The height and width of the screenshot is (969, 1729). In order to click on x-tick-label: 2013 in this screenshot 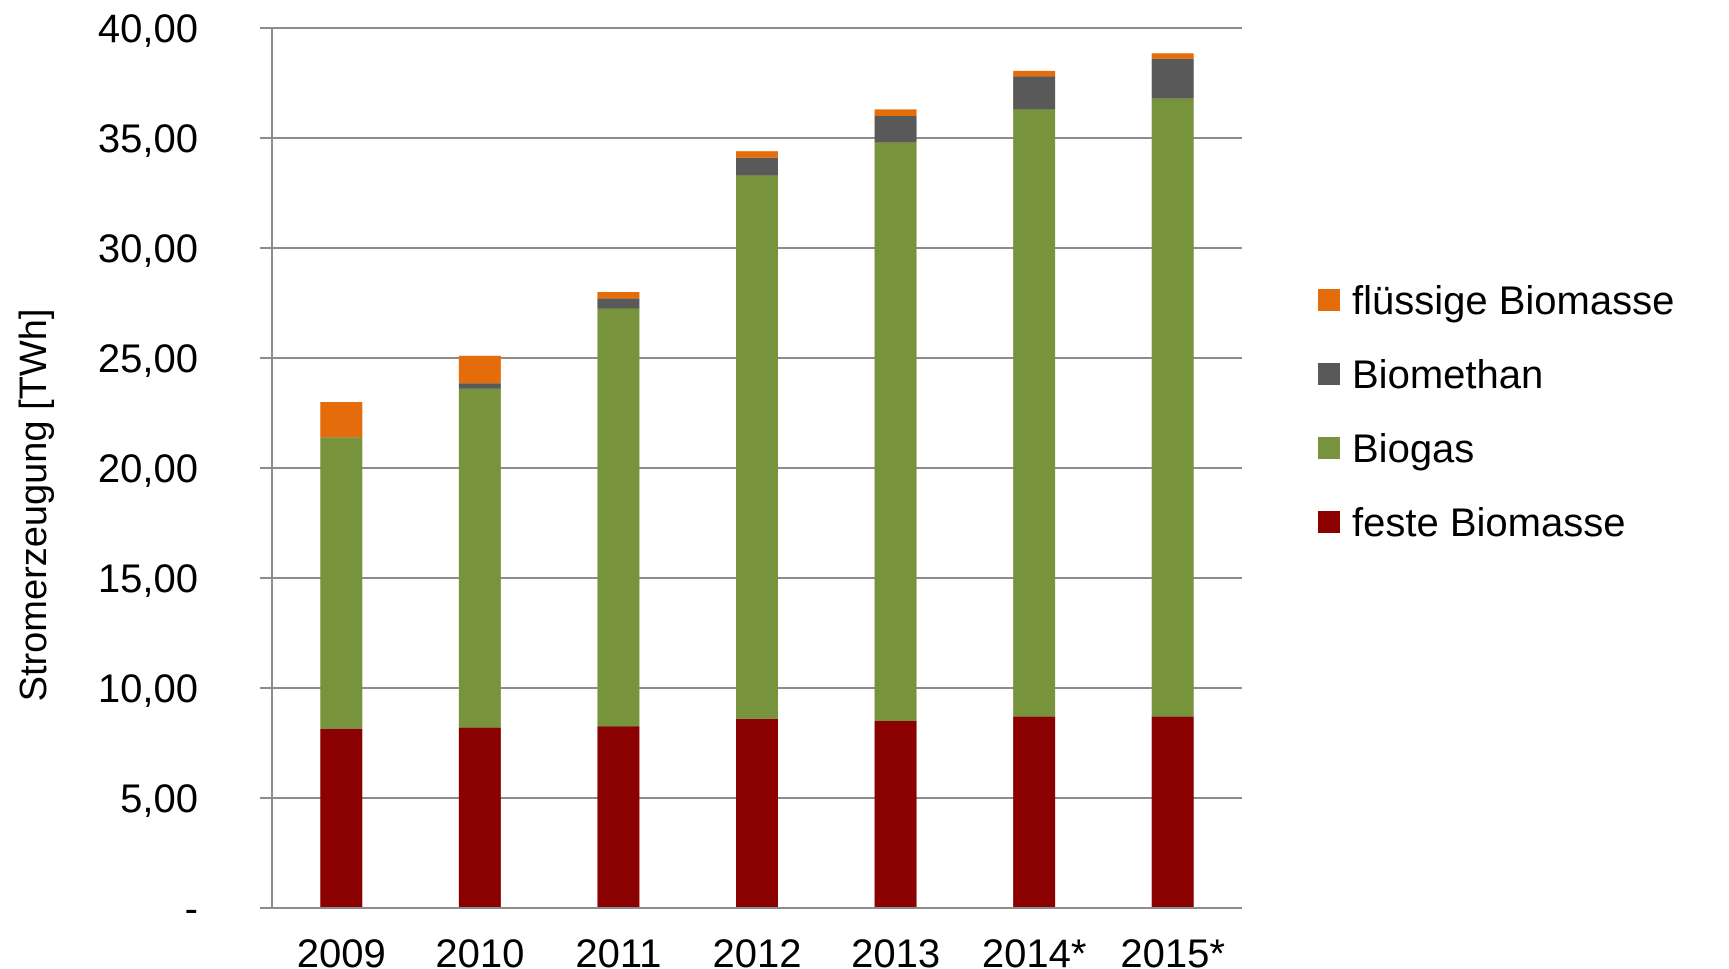, I will do `click(895, 950)`.